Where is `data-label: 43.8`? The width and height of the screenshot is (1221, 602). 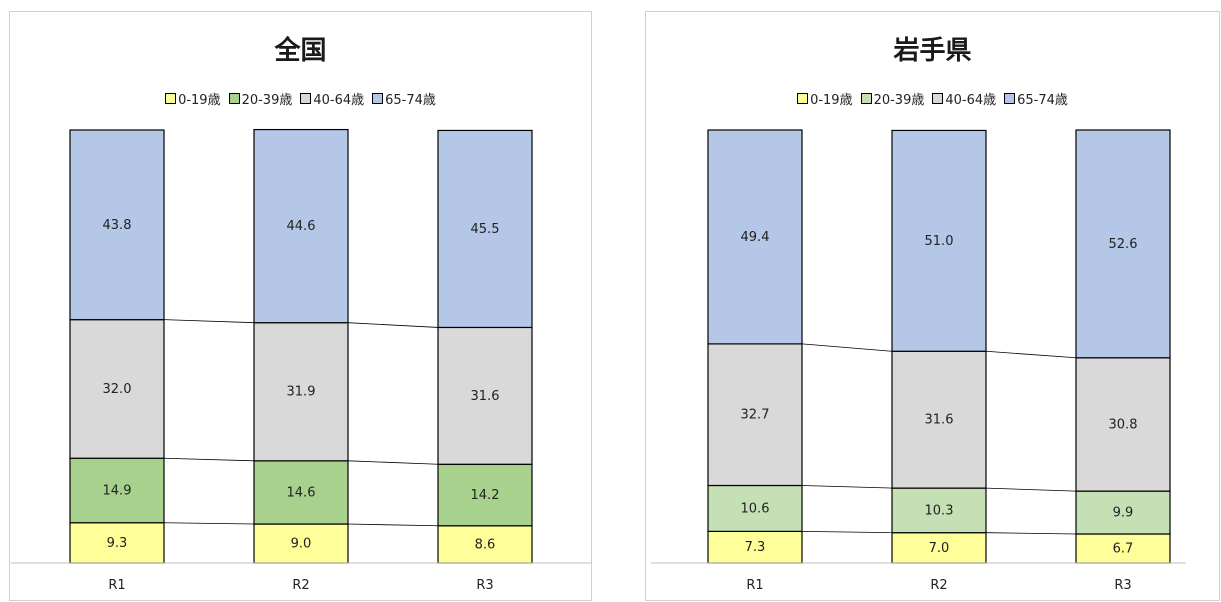
data-label: 43.8 is located at coordinates (117, 225).